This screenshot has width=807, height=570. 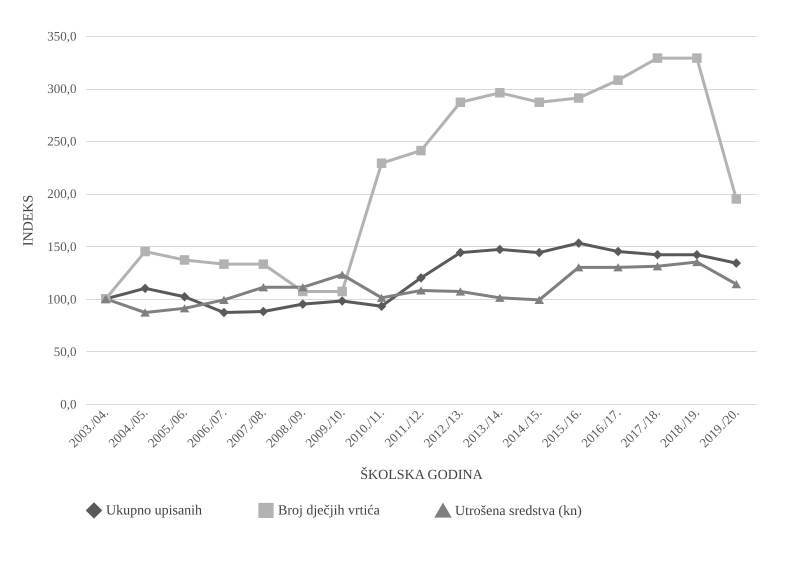 I want to click on y-tick-label: 300,0, so click(x=61, y=88).